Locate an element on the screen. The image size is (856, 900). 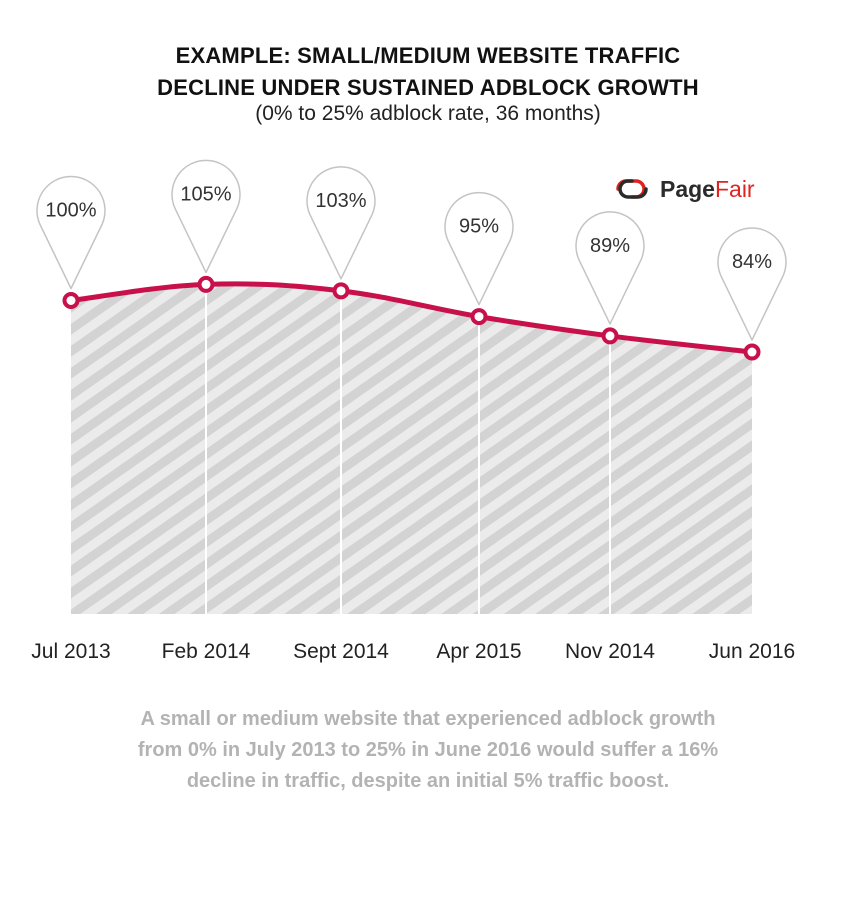
chart-title-line-2: DECLINE UNDER SUSTAINED ADBLOCK GROWTH is located at coordinates (428, 87).